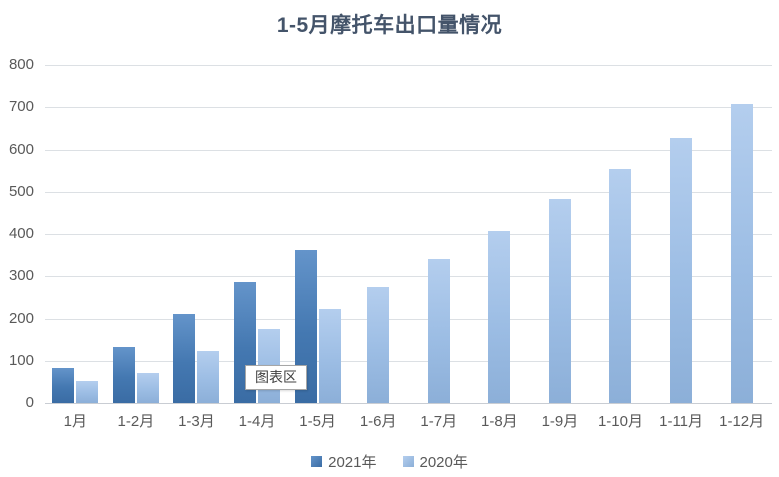 Image resolution: width=779 pixels, height=477 pixels. What do you see at coordinates (21, 64) in the screenshot?
I see `y-tick-label: 800` at bounding box center [21, 64].